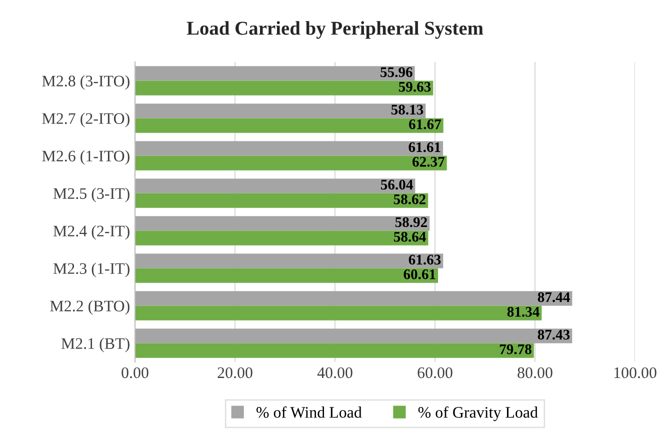 This screenshot has height=444, width=670. What do you see at coordinates (334, 372) in the screenshot?
I see `x-tick-label: 40.00` at bounding box center [334, 372].